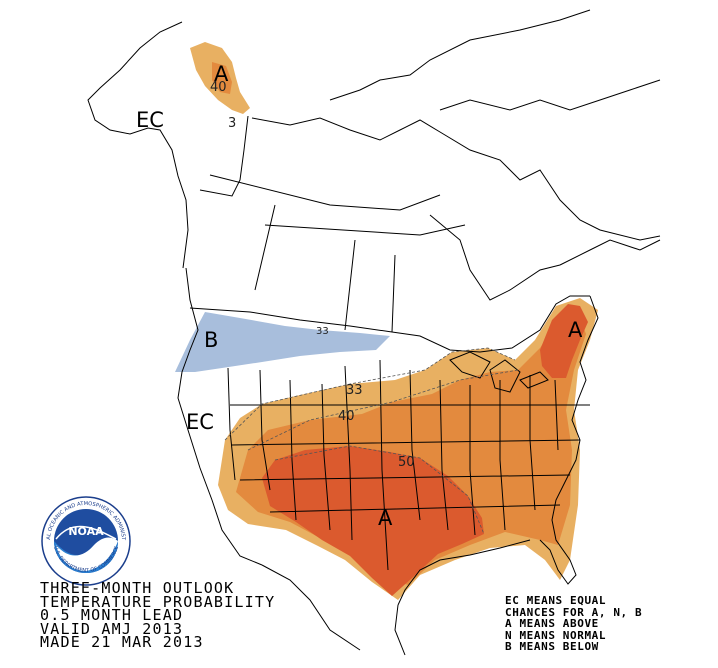 The width and height of the screenshot is (718, 668). I want to click on title-line-3: 0.5 MONTH LEAD, so click(112, 615).